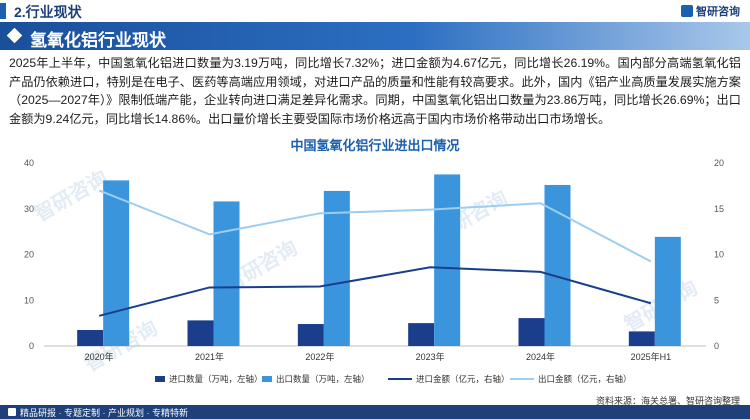 This screenshot has height=419, width=750. Describe the element at coordinates (651, 356) in the screenshot. I see `x-tick-label: 2025年H1` at that location.